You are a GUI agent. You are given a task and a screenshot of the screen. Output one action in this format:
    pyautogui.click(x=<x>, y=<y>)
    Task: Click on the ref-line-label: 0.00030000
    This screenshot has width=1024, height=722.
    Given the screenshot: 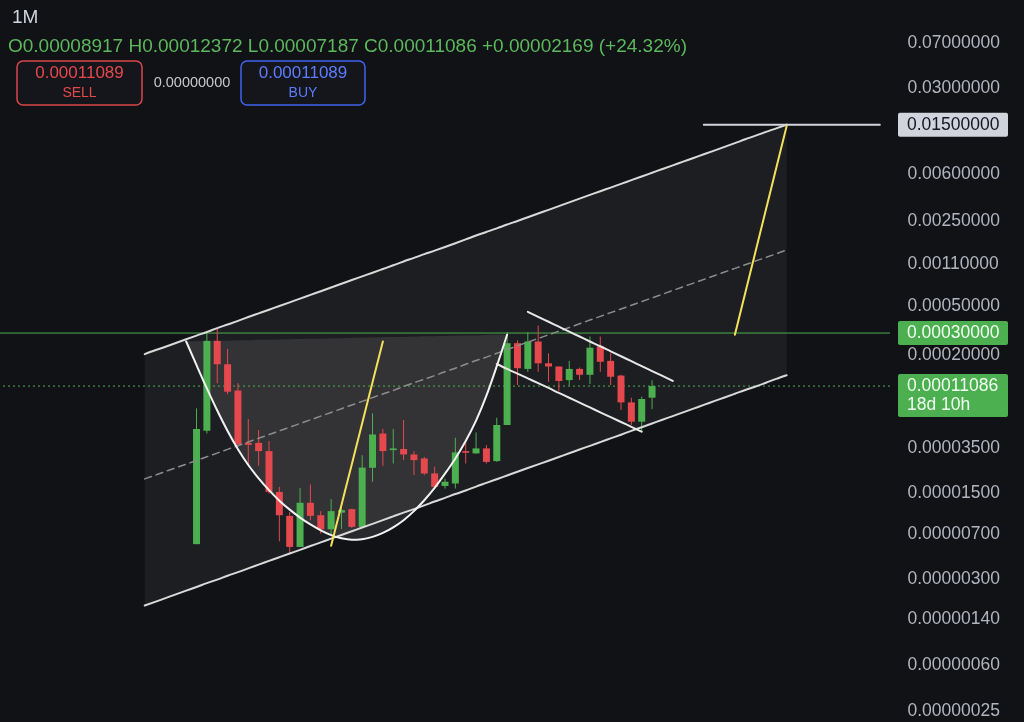 What is the action you would take?
    pyautogui.click(x=953, y=332)
    